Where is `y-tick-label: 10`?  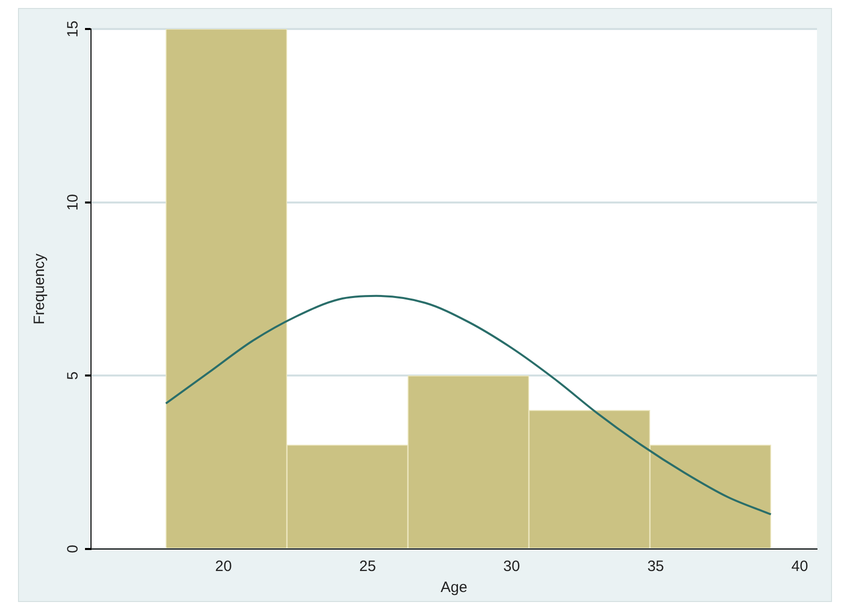
y-tick-label: 10 is located at coordinates (73, 202).